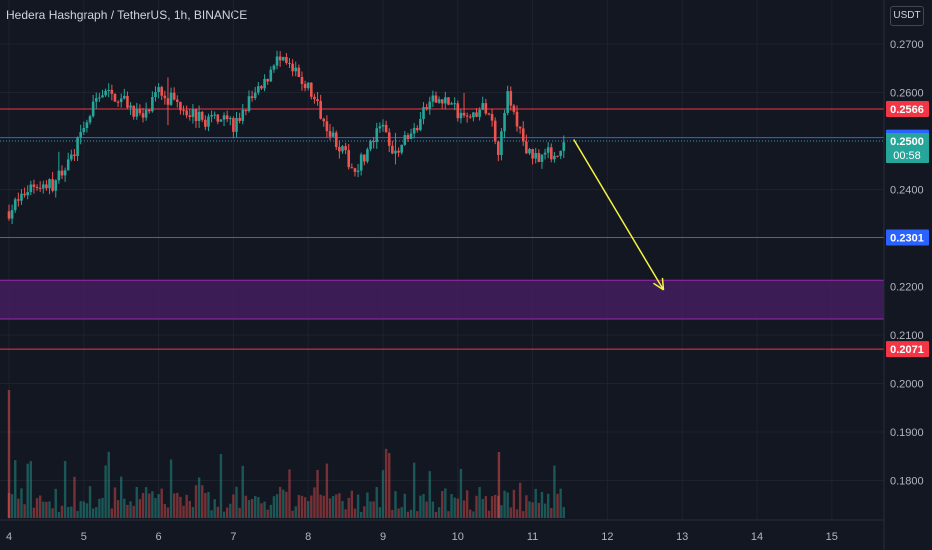 The width and height of the screenshot is (932, 550). Describe the element at coordinates (442, 299) in the screenshot. I see `supply-zone` at that location.